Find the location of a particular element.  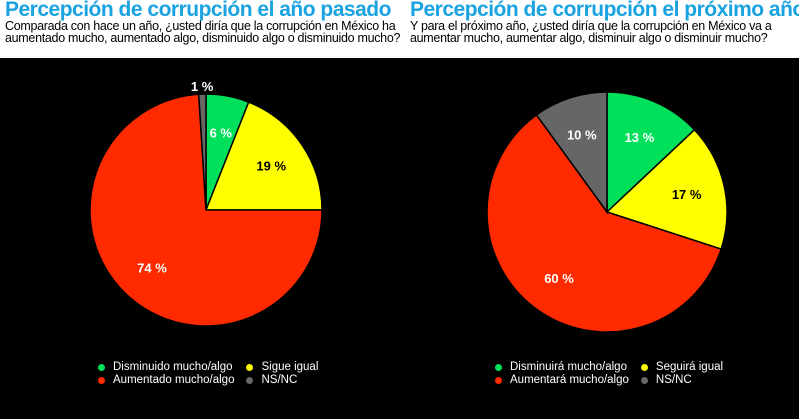

legend-item: Sigue igual is located at coordinates (282, 367).